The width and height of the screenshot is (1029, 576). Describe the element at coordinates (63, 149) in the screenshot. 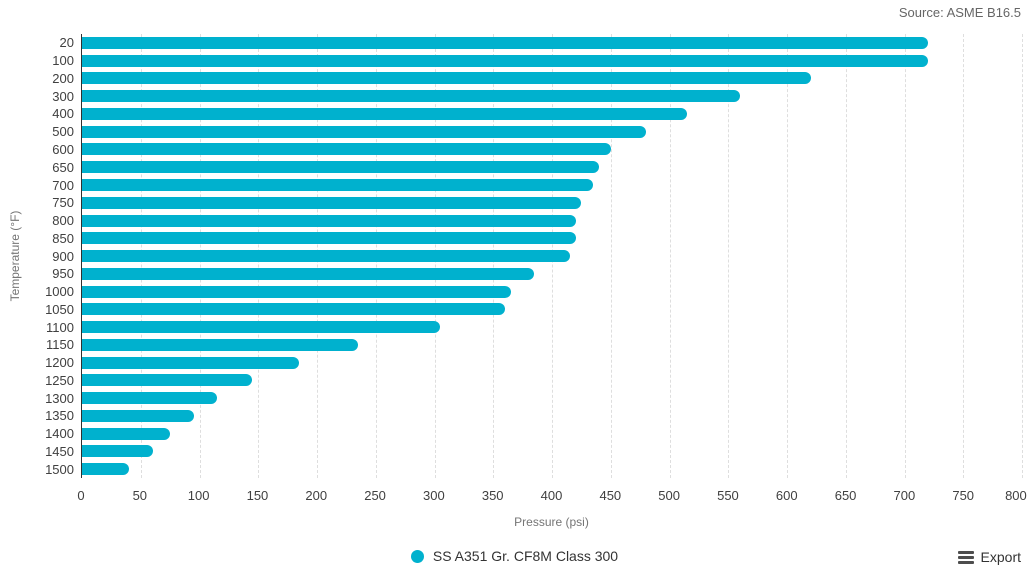

I see `y-tick-label-600: 600` at that location.